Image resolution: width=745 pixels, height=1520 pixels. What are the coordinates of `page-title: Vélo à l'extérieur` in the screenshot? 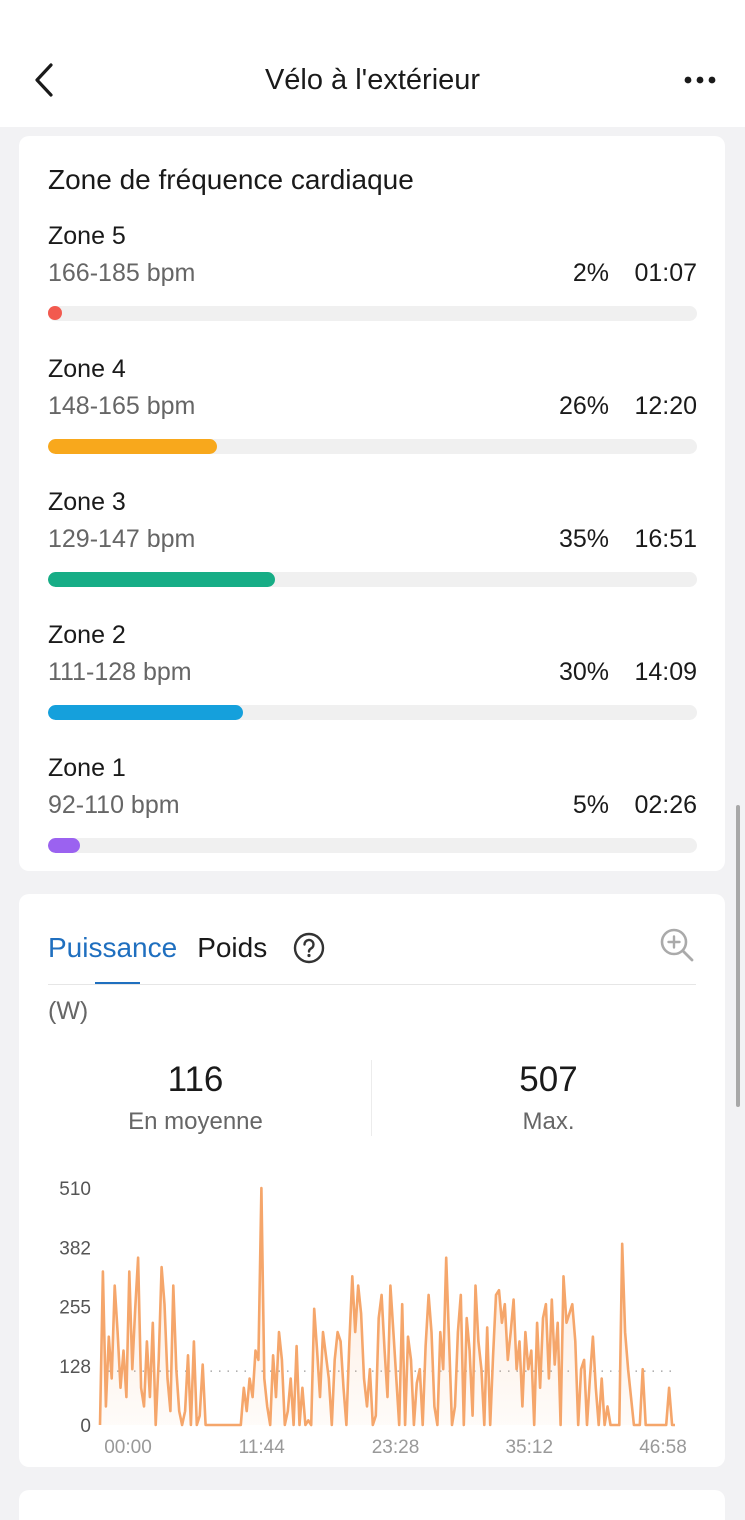 It's located at (372, 80).